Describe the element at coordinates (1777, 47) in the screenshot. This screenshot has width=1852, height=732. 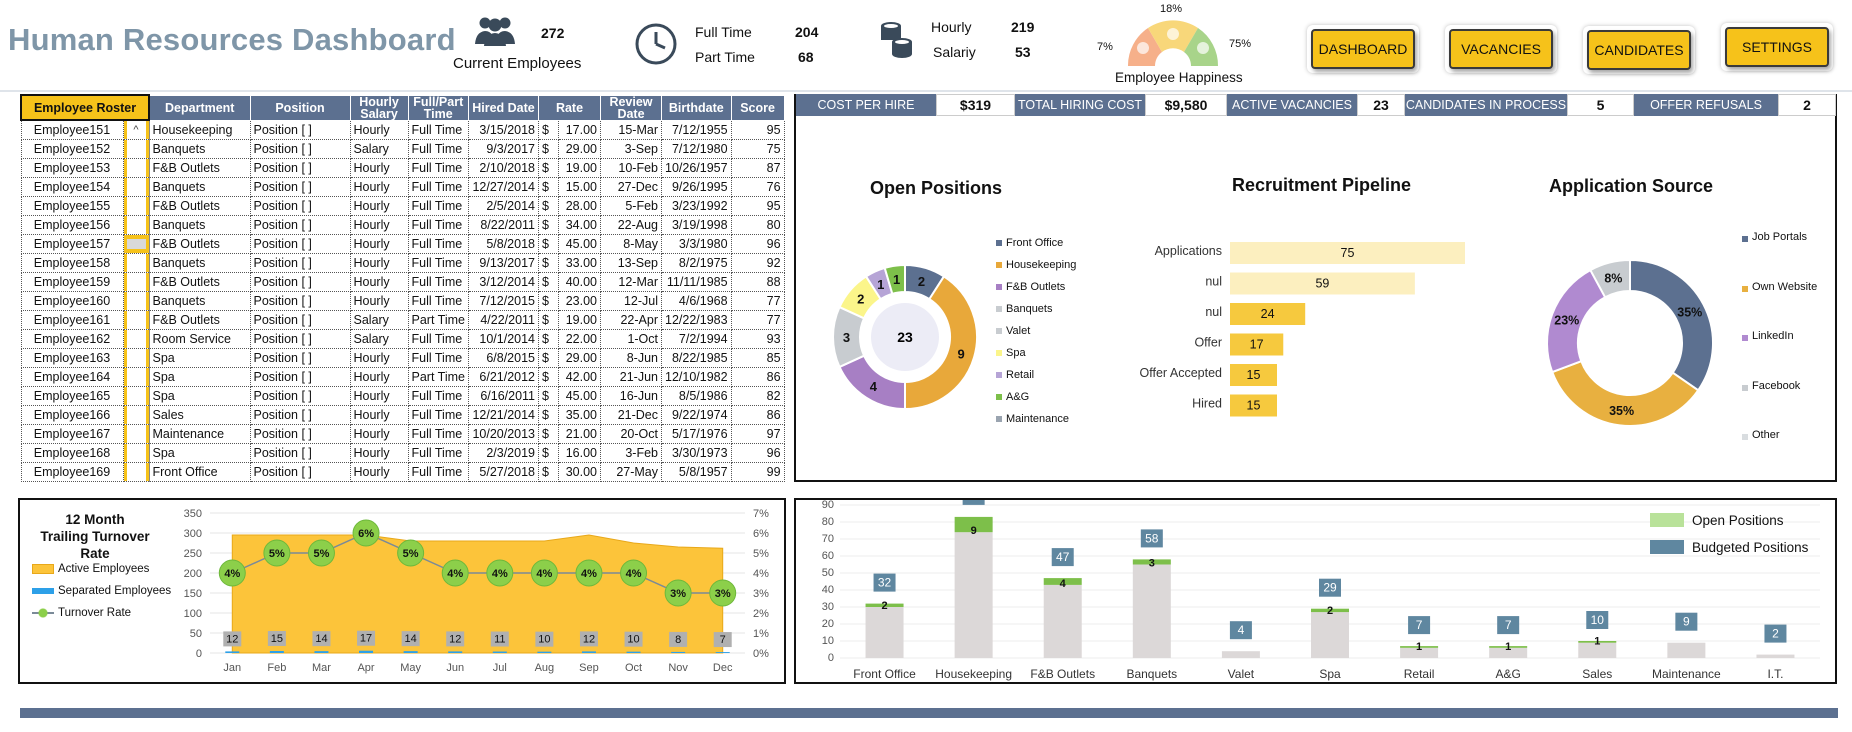
I see `settings-button: SETTINGS` at that location.